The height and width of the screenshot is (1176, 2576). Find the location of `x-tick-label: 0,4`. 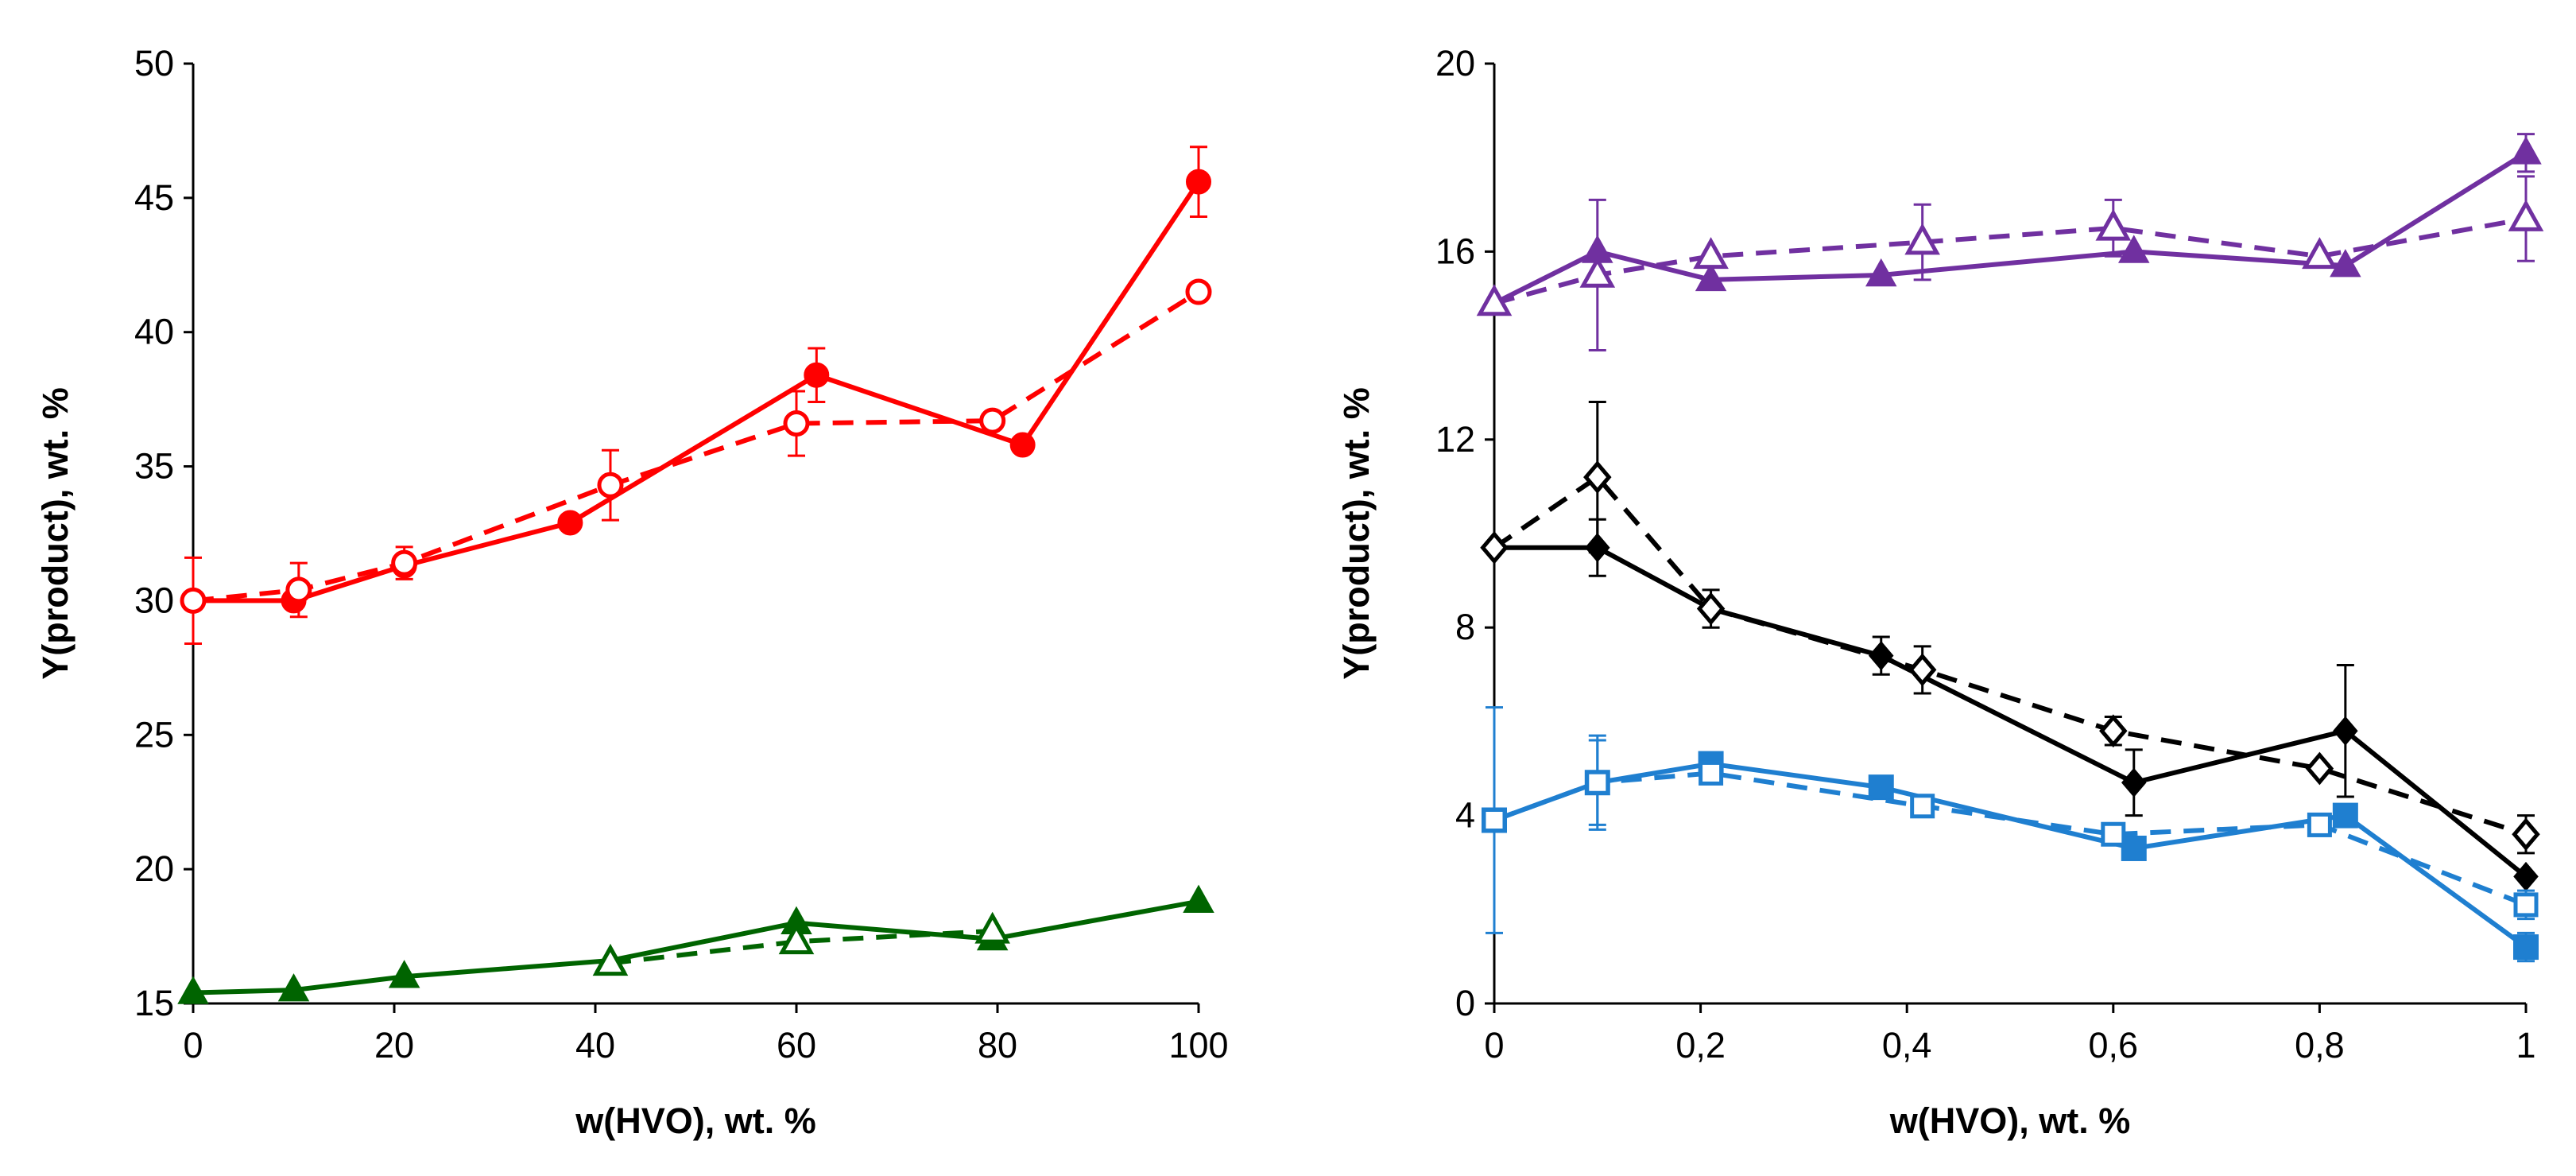

x-tick-label: 0,4 is located at coordinates (1907, 1045).